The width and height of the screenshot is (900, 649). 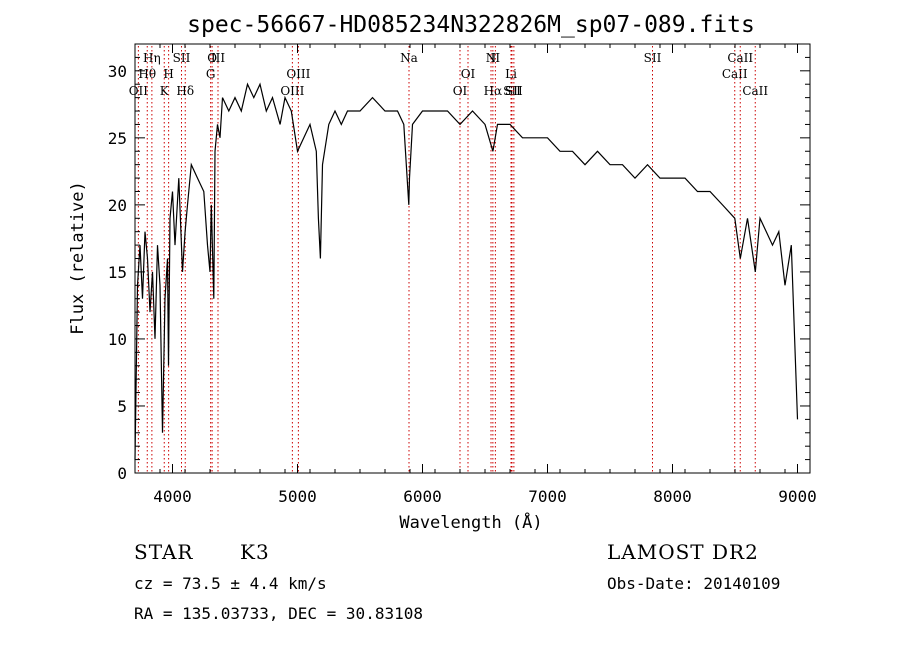 What do you see at coordinates (117, 205) in the screenshot?
I see `y-tick-label: 20` at bounding box center [117, 205].